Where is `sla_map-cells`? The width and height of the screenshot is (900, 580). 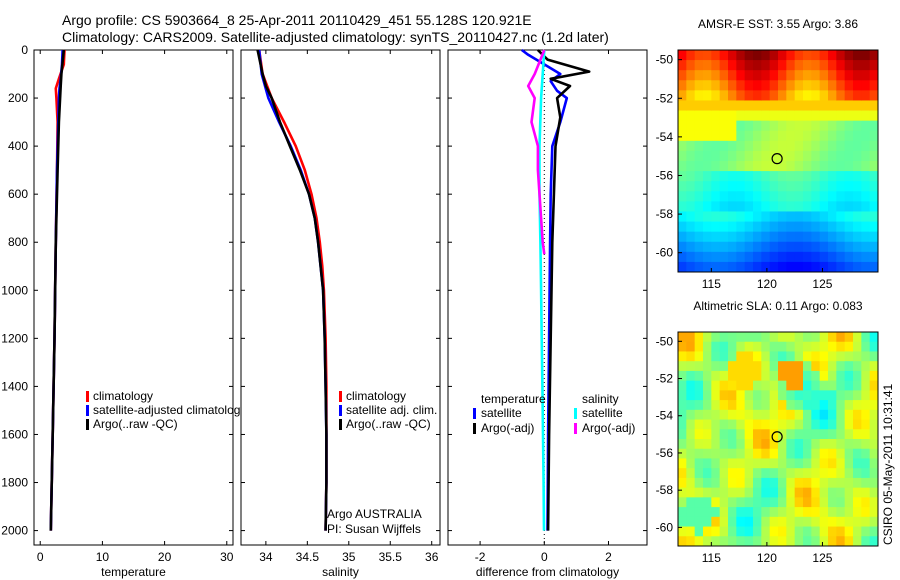
sla_map-cells is located at coordinates (778, 439).